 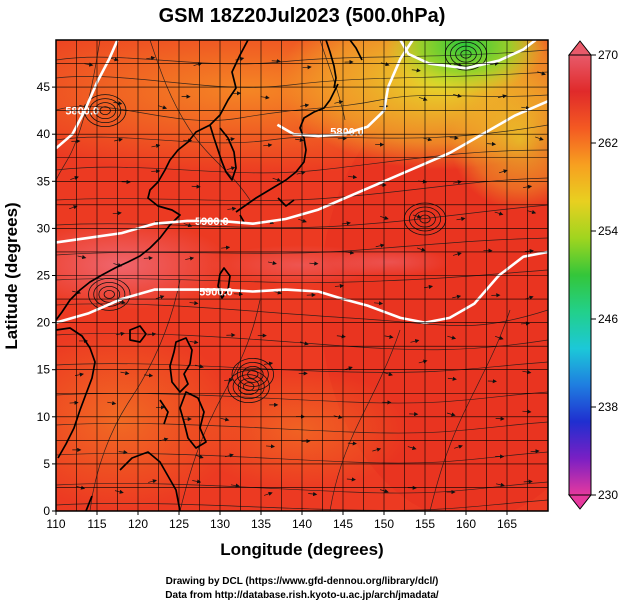 I want to click on y-tick-label: 35, so click(x=44, y=181).